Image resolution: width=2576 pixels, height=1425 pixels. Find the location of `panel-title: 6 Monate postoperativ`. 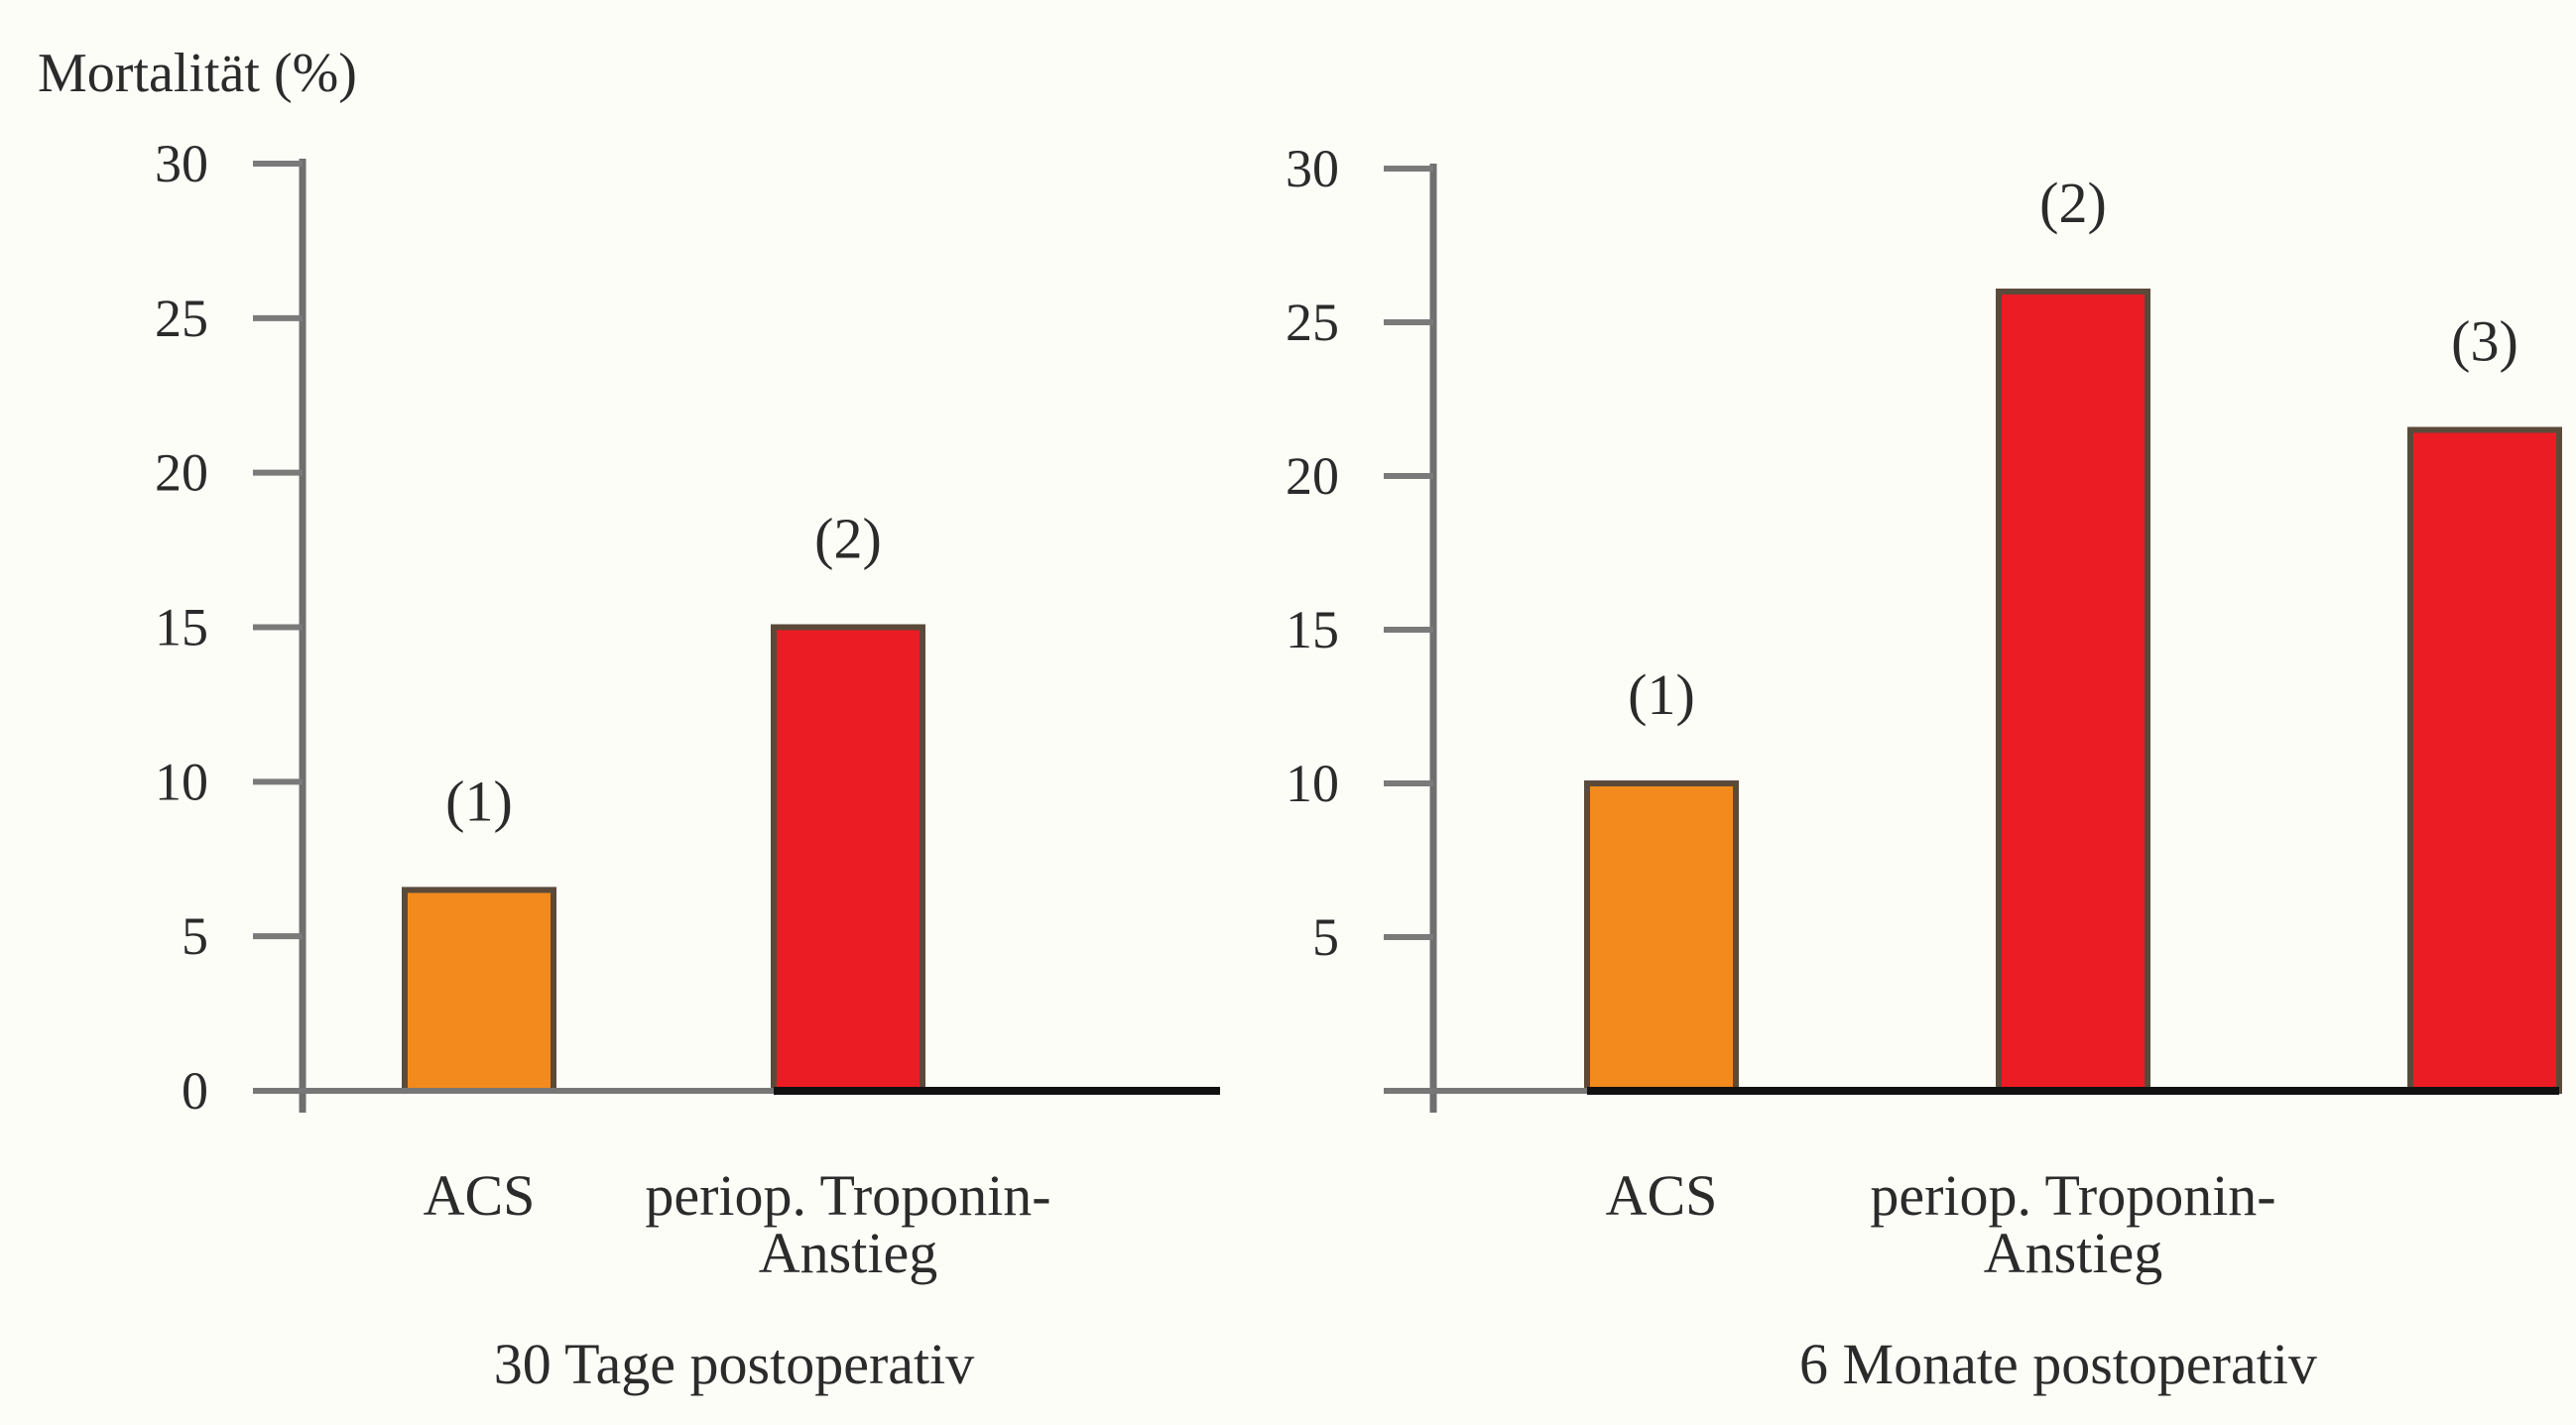

panel-title: 6 Monate postoperativ is located at coordinates (2058, 1364).